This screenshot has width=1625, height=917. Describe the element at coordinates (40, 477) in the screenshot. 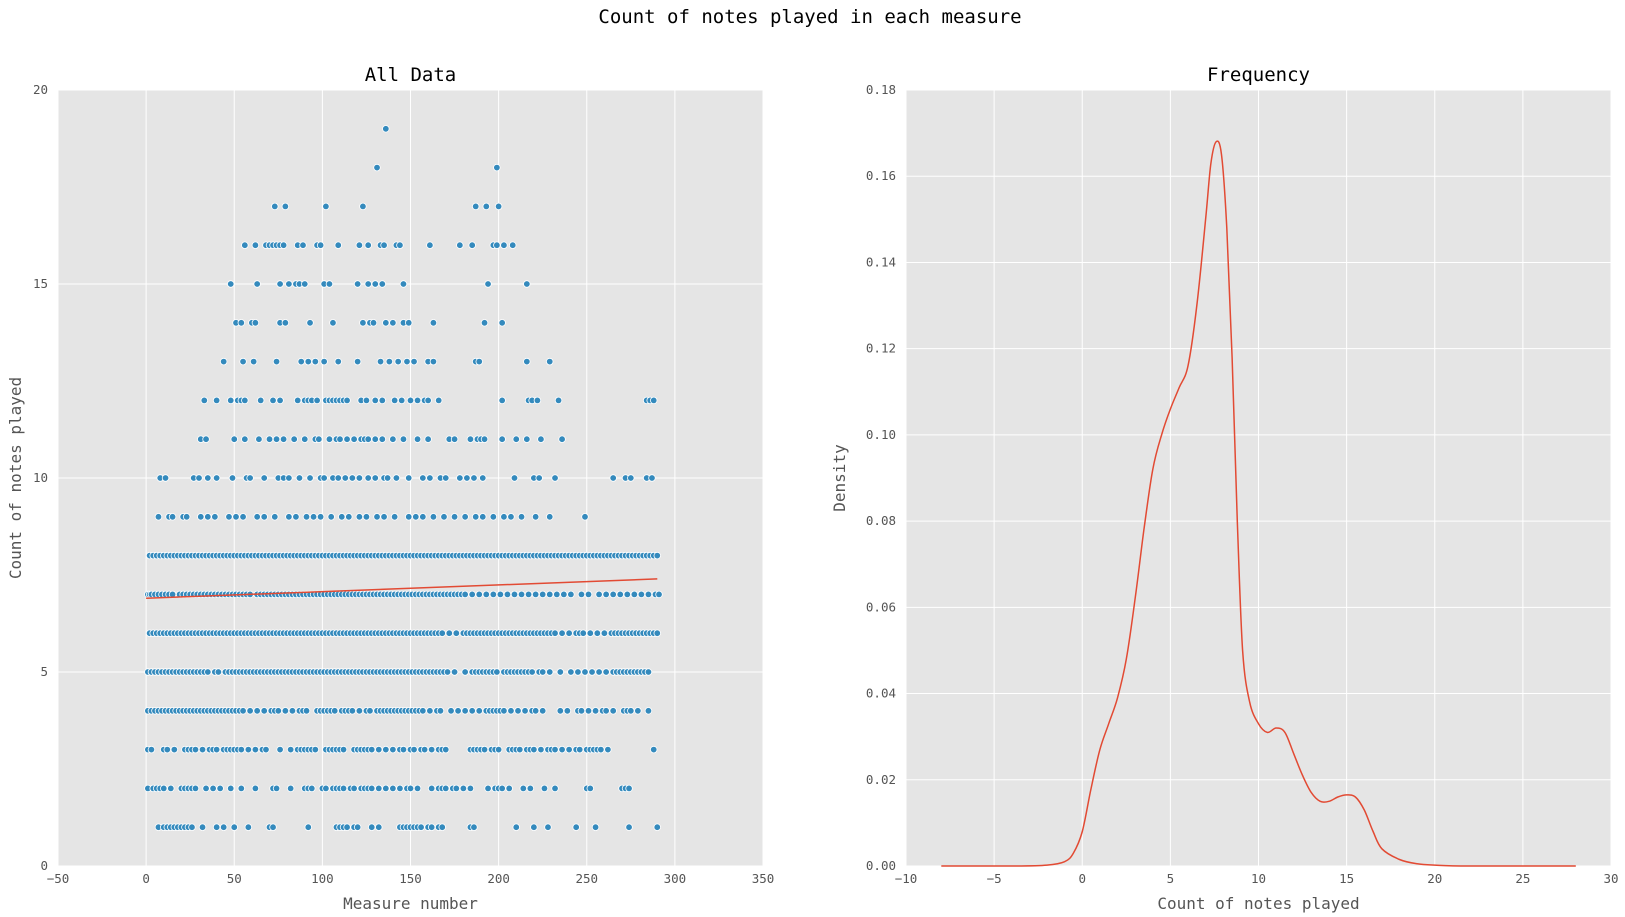

I see `y-tick-label: 10` at that location.